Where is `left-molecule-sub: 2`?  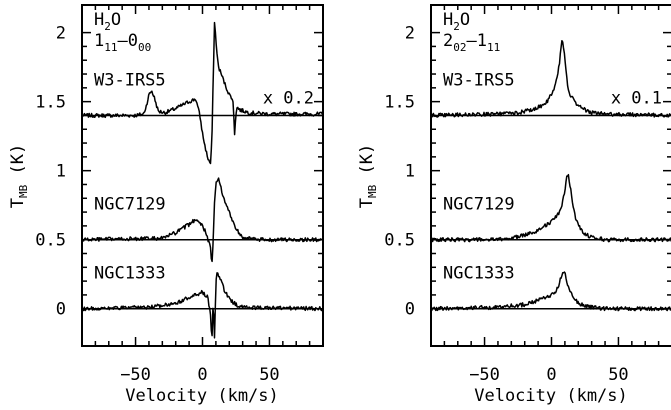
left-molecule-sub: 2 is located at coordinates (107, 26).